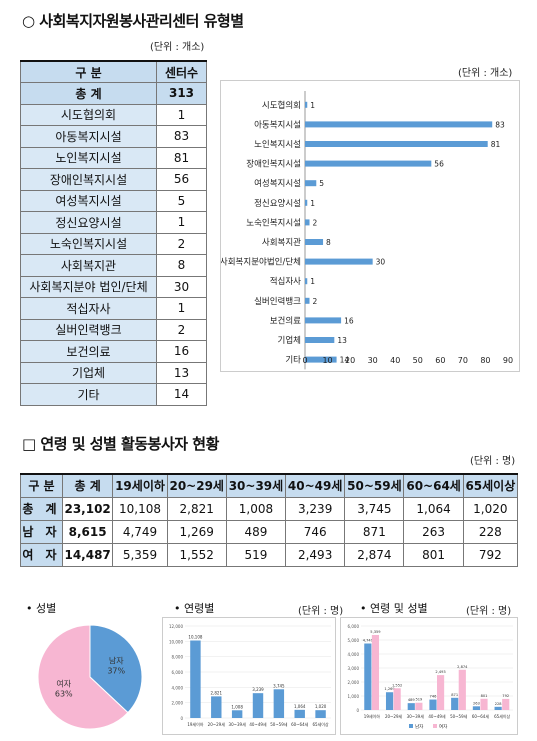 This screenshot has height=741, width=537. What do you see at coordinates (258, 689) in the screenshot?
I see `data-label: 3,239` at bounding box center [258, 689].